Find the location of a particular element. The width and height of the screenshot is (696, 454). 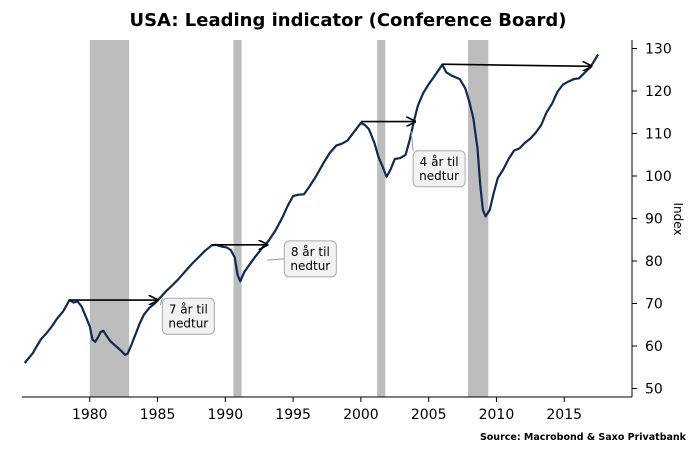

y-tick-label: 110 is located at coordinates (658, 135).